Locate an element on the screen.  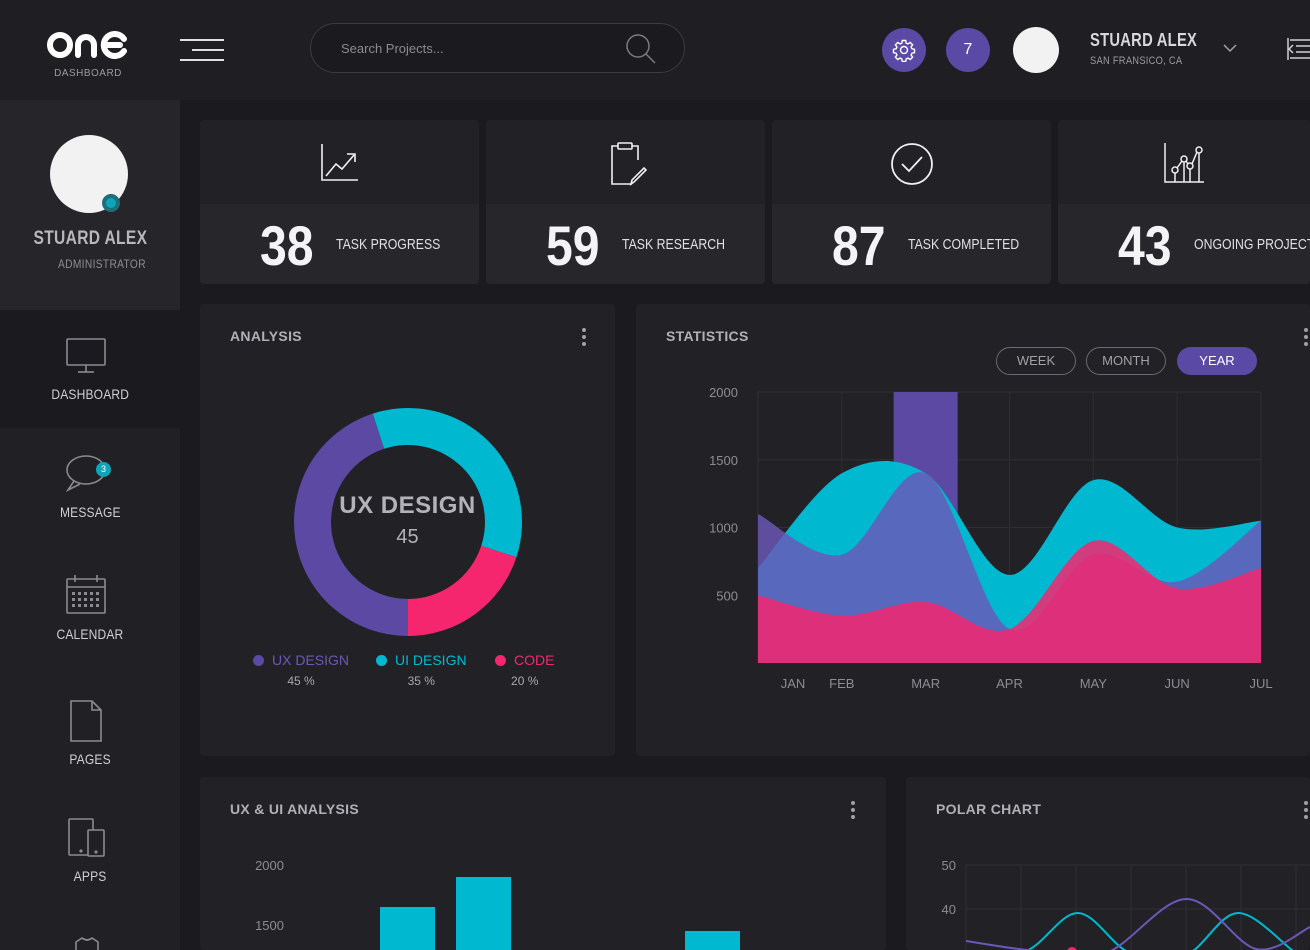
search-box is located at coordinates (497, 48).